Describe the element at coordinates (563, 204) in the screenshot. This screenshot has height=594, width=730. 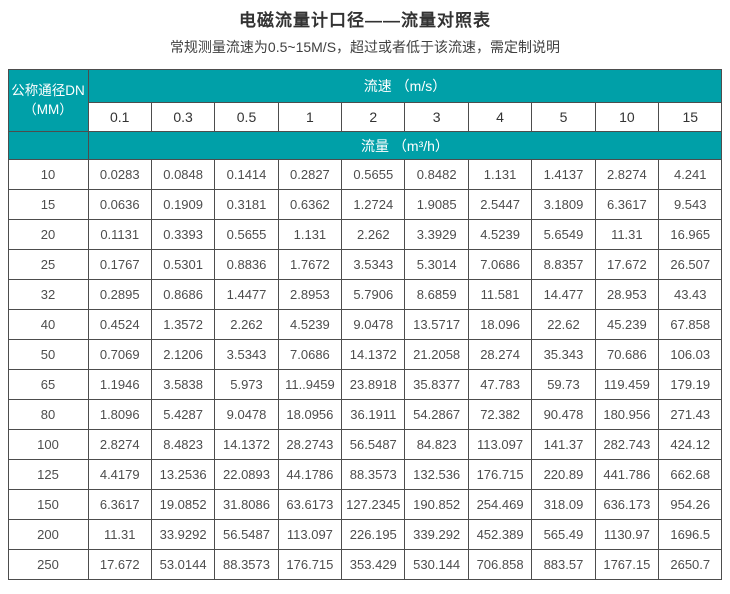
I see `flow-value-cell: 3.1809` at that location.